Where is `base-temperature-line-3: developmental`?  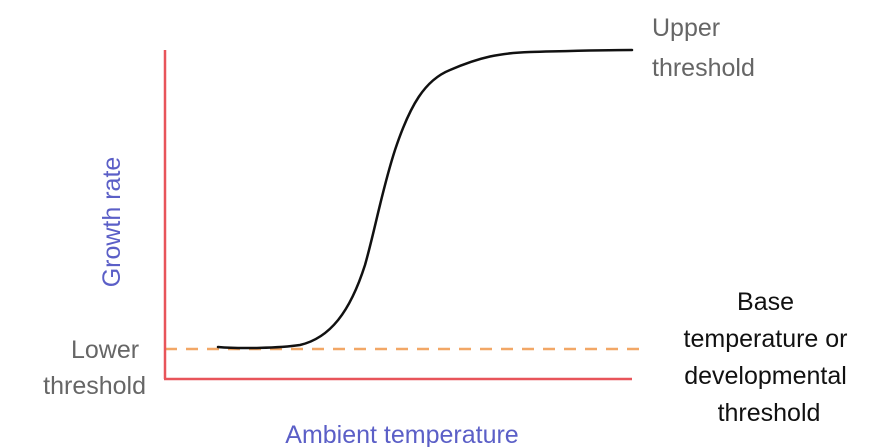
base-temperature-line-3: developmental is located at coordinates (765, 376).